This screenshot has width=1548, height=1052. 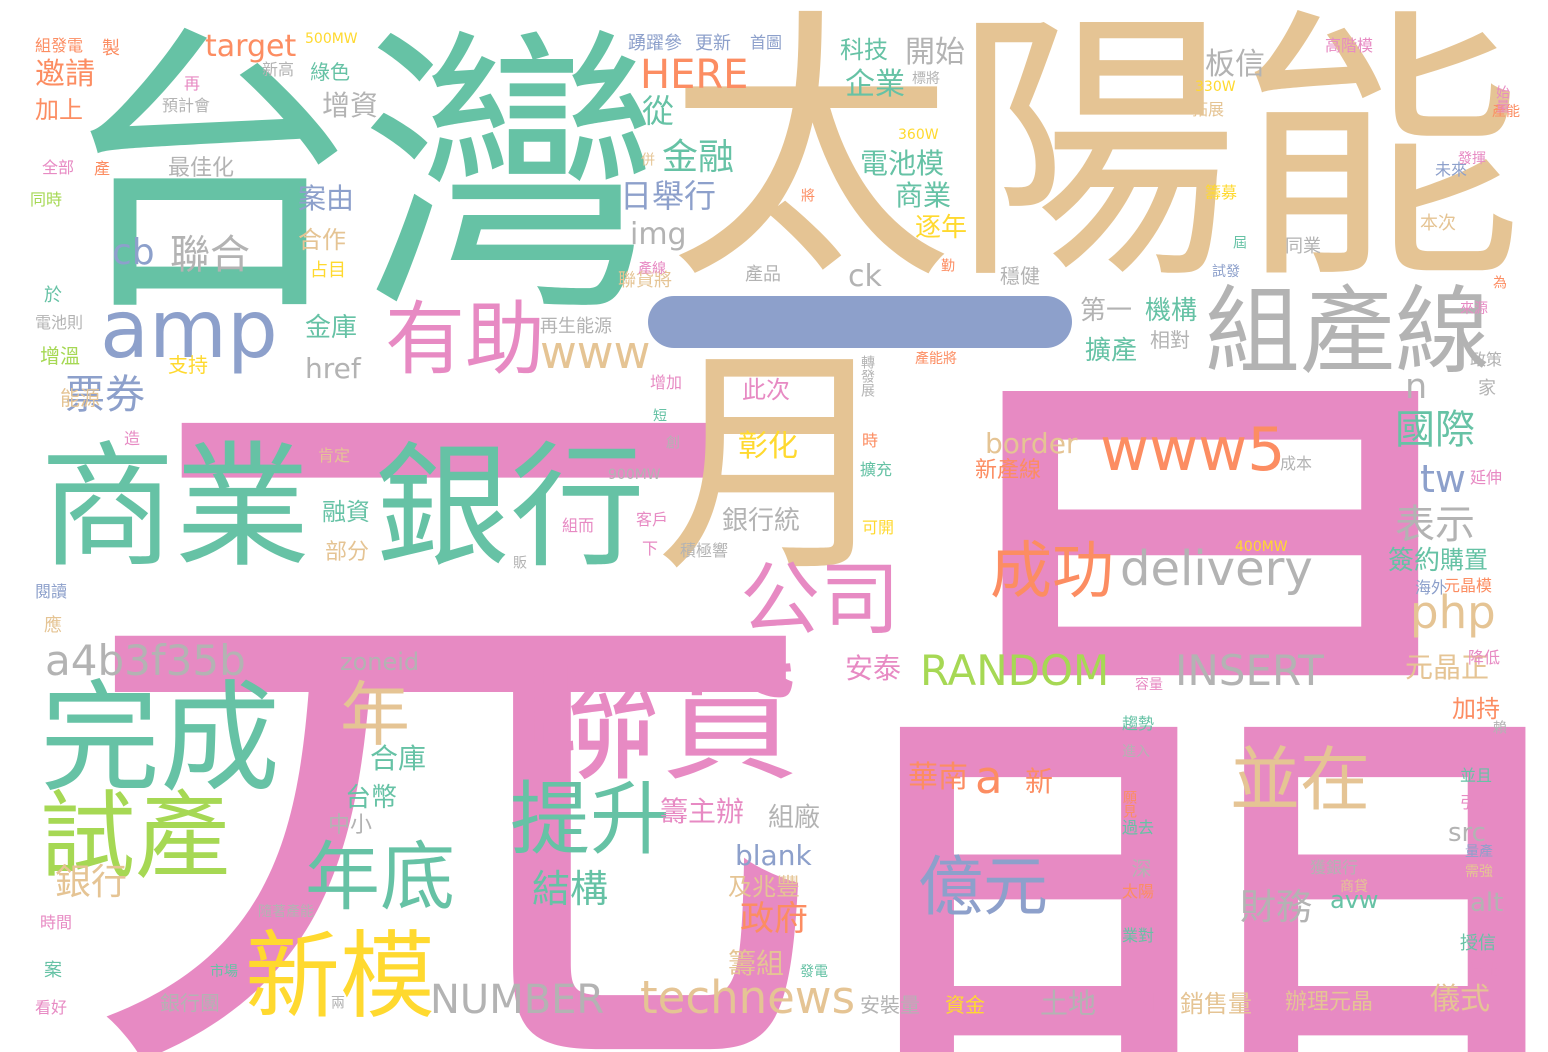 I want to click on cloud-word-144: 太陽, so click(x=1138, y=891).